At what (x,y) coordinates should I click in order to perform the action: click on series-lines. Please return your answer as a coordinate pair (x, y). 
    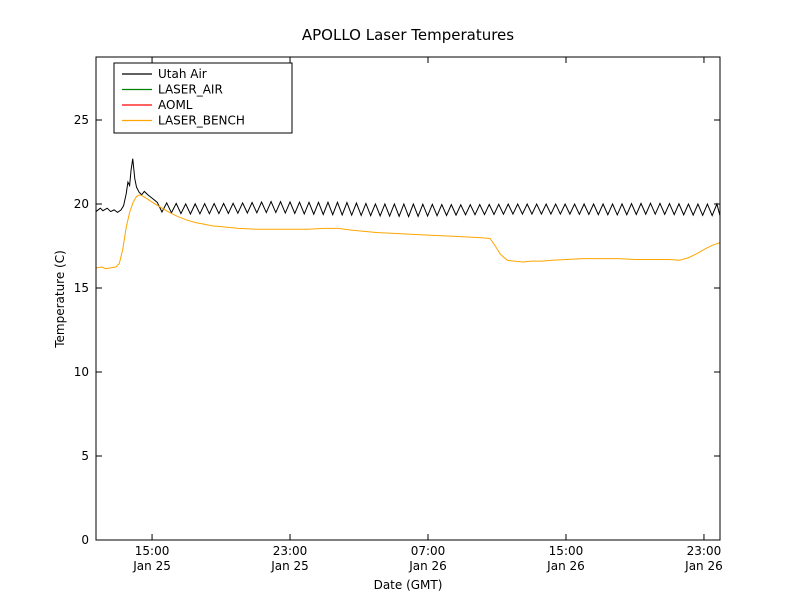
    Looking at the image, I should click on (408, 214).